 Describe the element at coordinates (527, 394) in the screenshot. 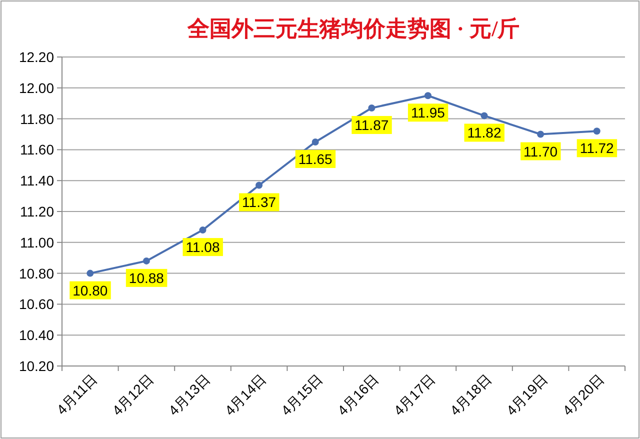

I see `x-tick-label: 4月19日` at that location.